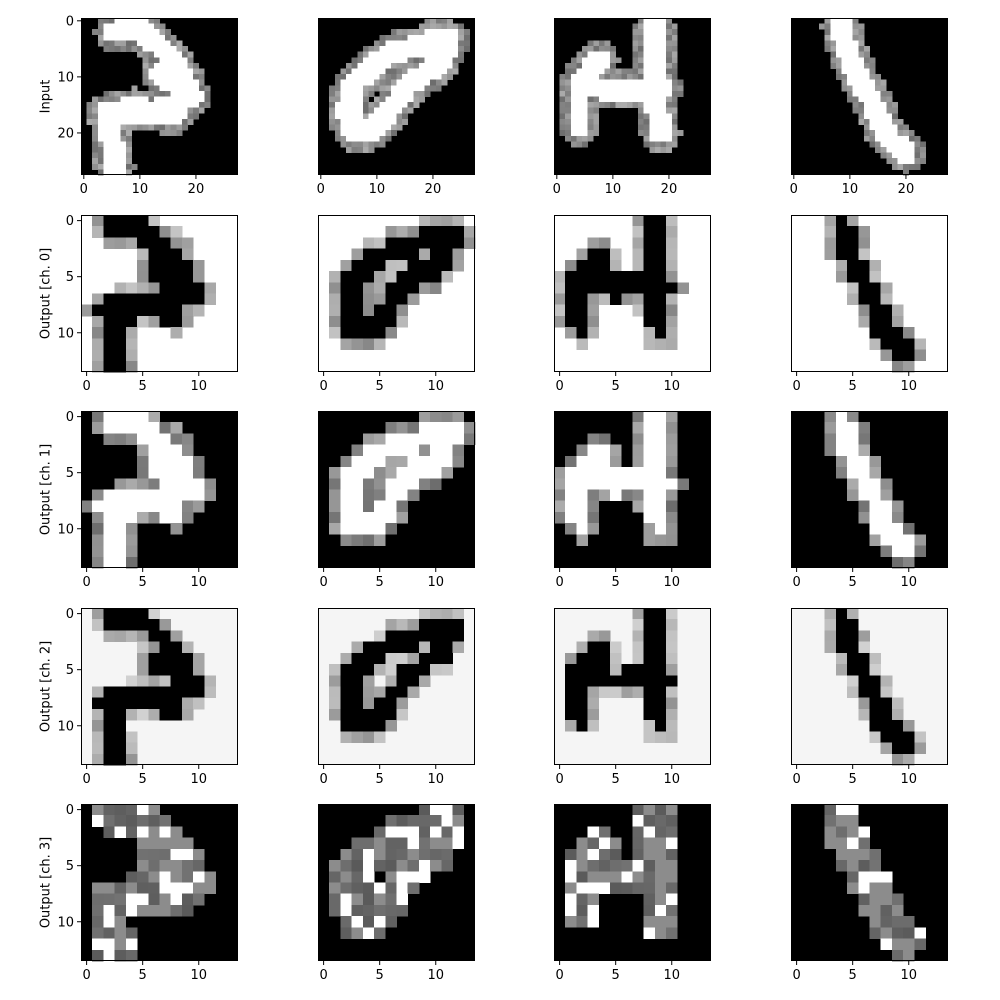 This screenshot has height=1000, width=1000. I want to click on x-tick-label: 10, so click(850, 189).